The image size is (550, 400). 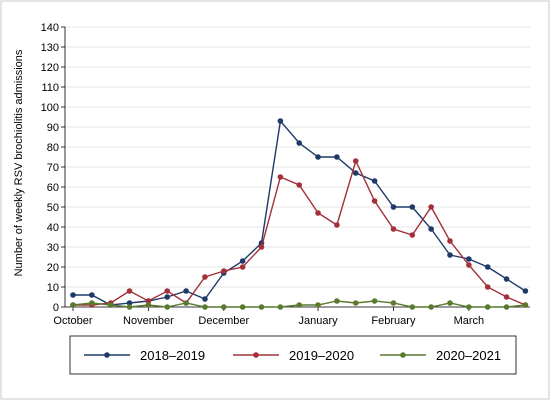 I want to click on legend-label: 2019–2020, so click(x=321, y=355).